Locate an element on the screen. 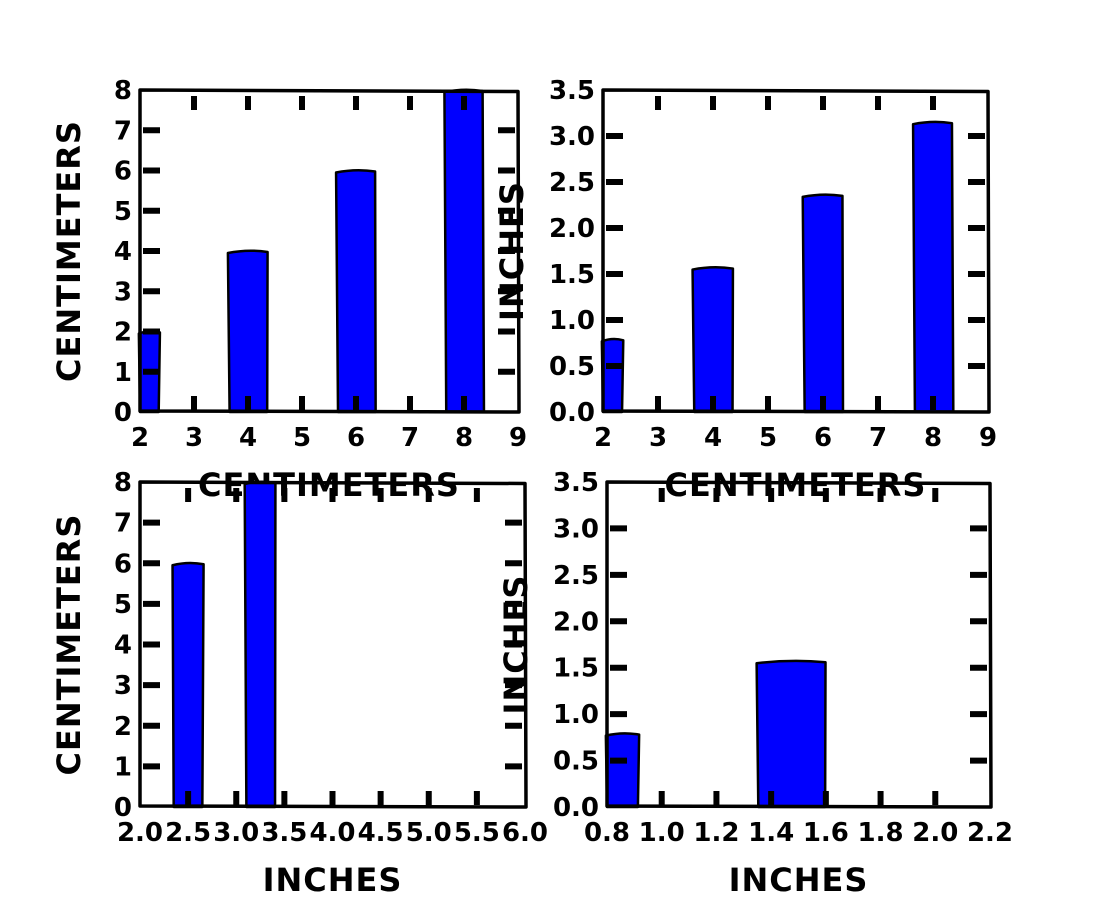 The width and height of the screenshot is (1100, 900). x-tick-label: 4.0 is located at coordinates (332, 833).